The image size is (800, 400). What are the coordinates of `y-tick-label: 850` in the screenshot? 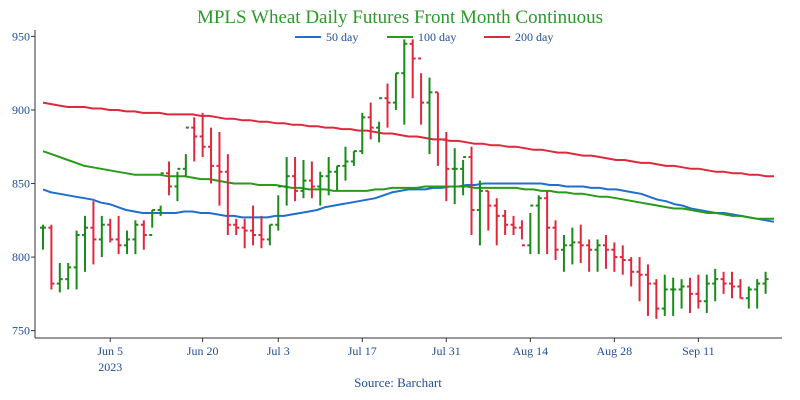 It's located at (21, 184).